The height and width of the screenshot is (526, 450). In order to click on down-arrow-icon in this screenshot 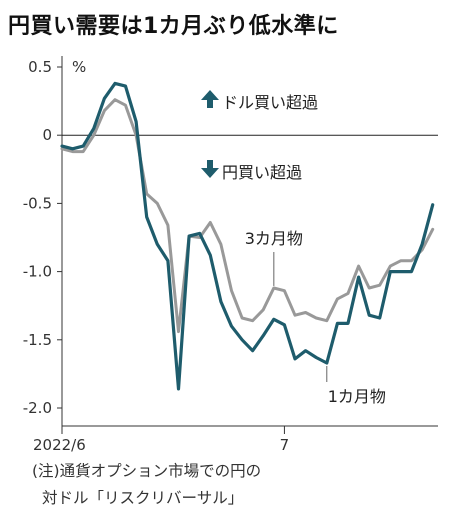, I will do `click(210, 169)`.